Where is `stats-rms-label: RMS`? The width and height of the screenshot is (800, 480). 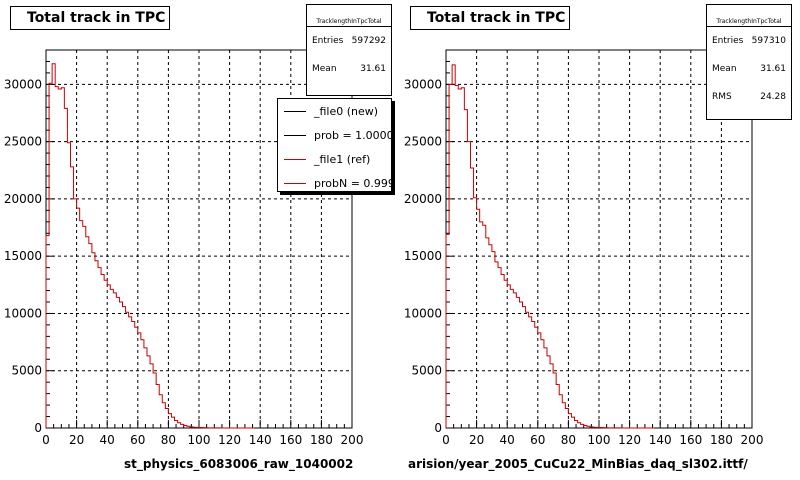 stats-rms-label: RMS is located at coordinates (722, 97).